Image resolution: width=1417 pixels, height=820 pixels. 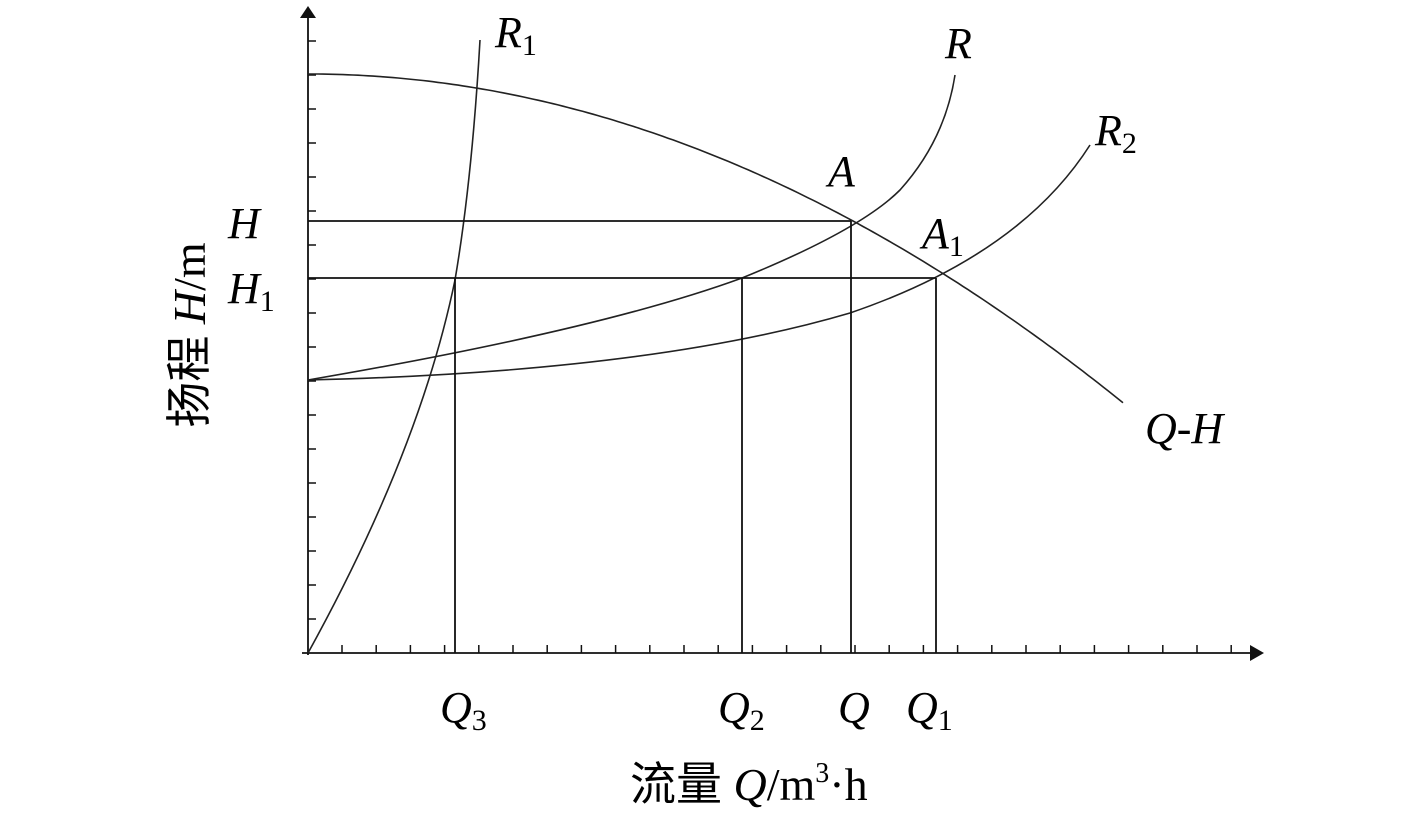 I want to click on x-title-tail: ·h, so click(x=848, y=784).